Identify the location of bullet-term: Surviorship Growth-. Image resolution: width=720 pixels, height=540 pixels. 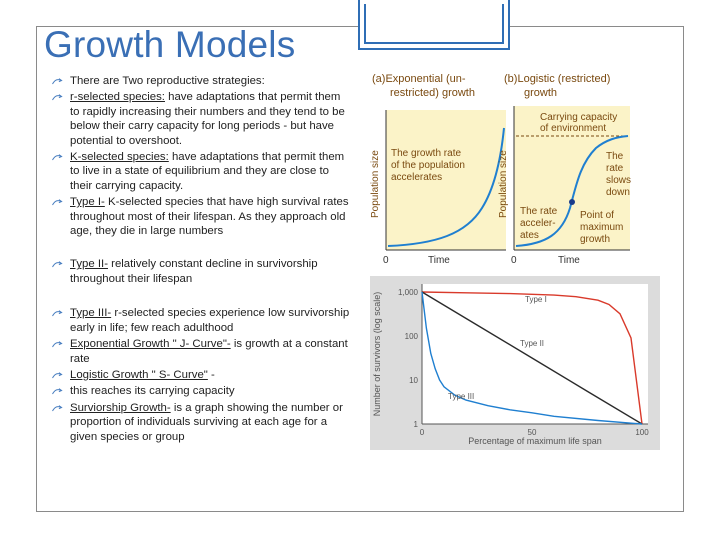
(120, 407).